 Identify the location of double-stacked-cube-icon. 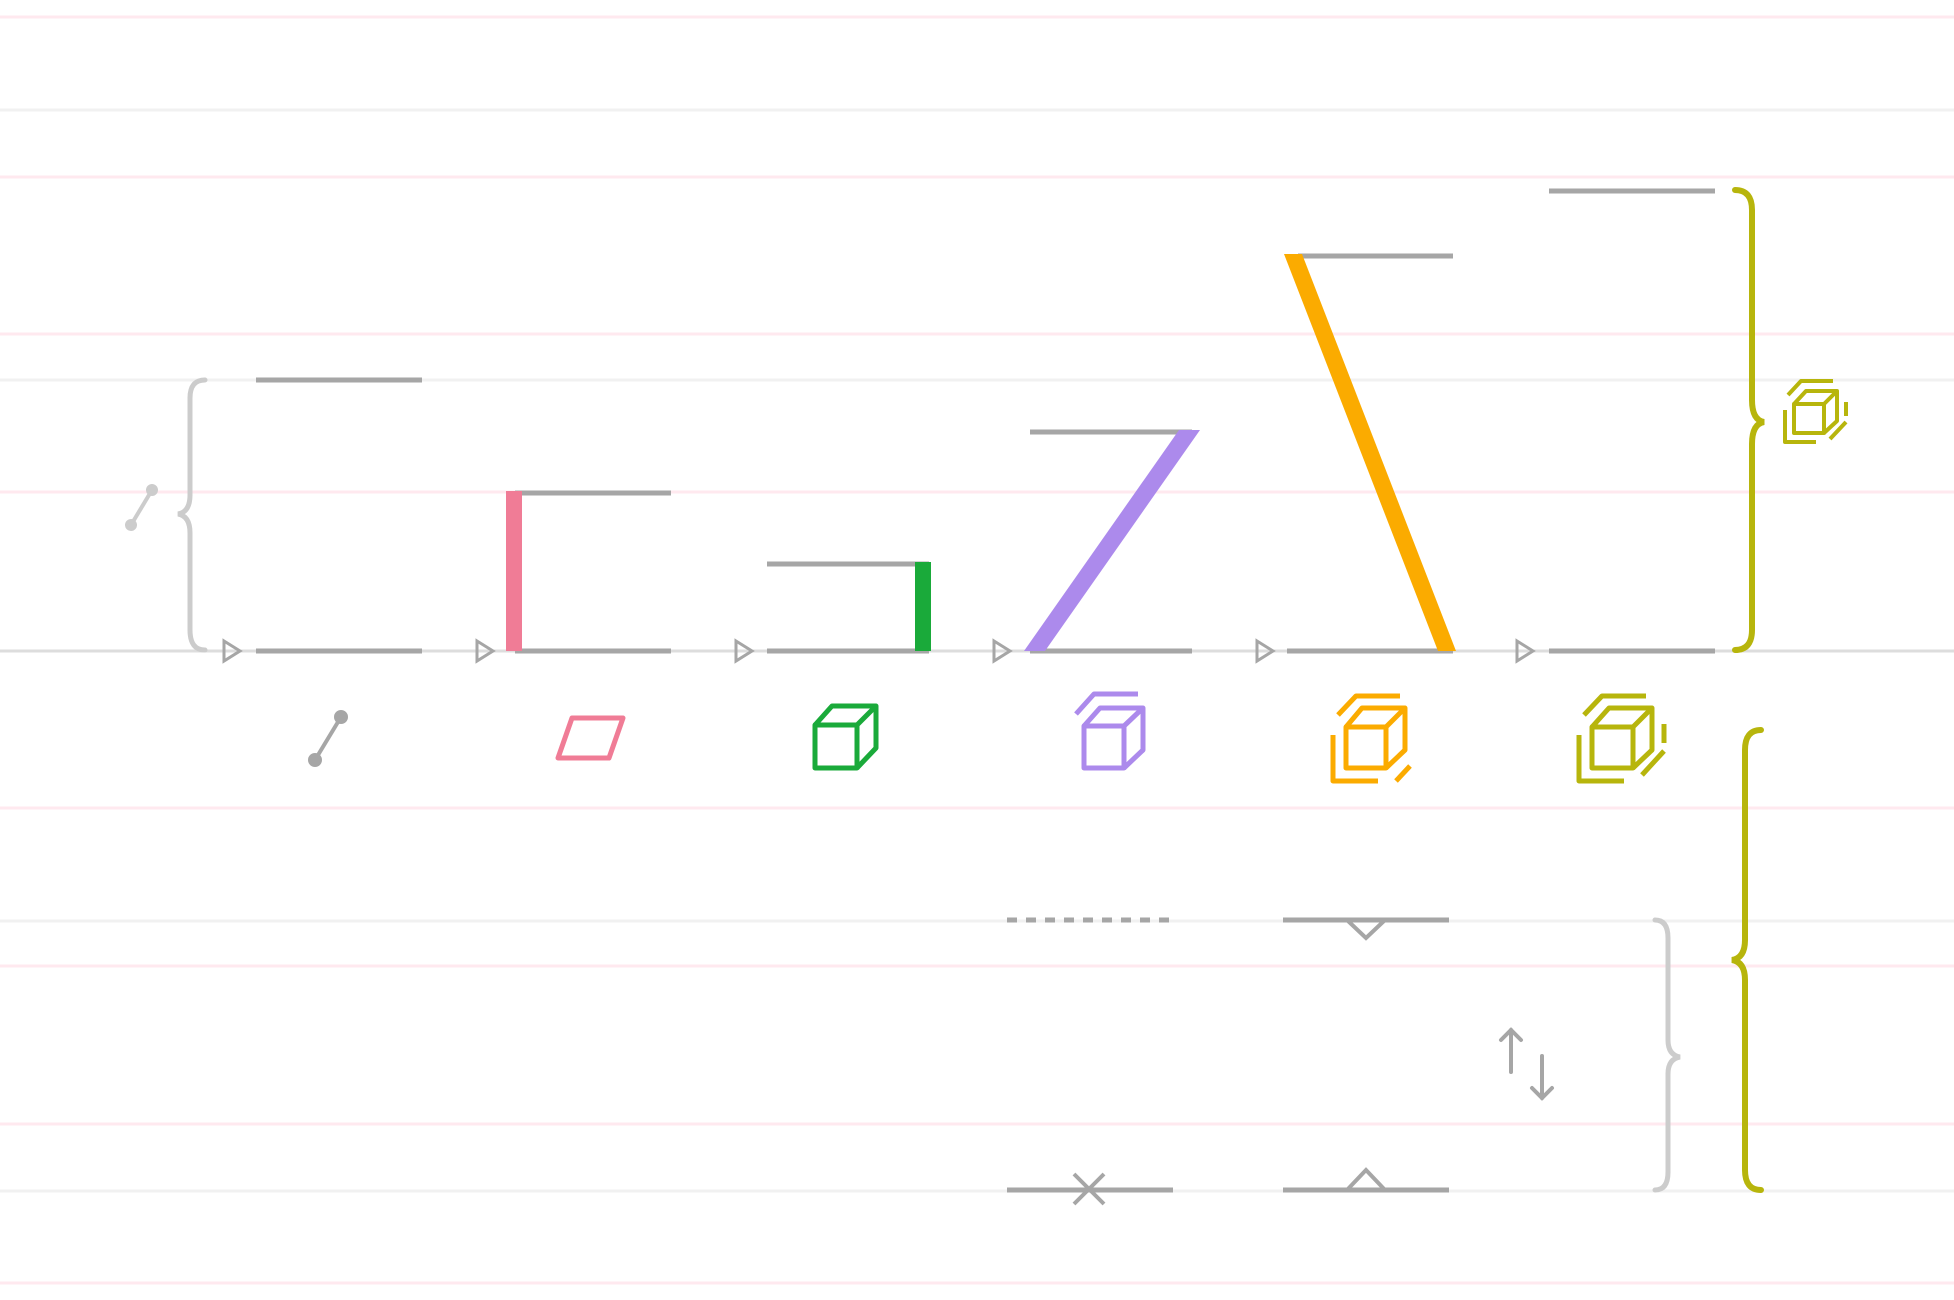
(1371, 738).